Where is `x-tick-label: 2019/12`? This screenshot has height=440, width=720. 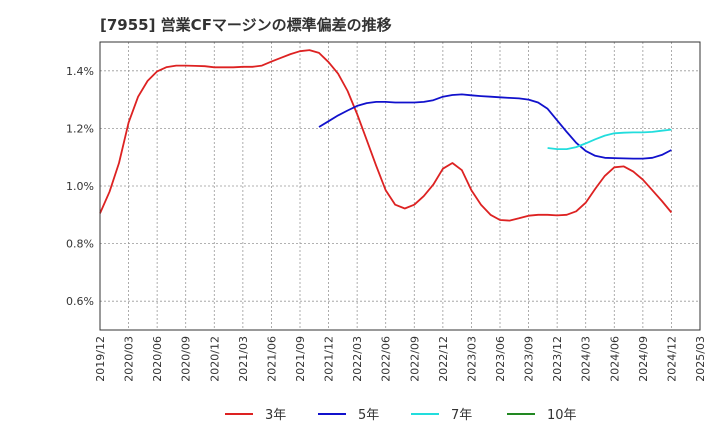 x-tick-label: 2019/12 is located at coordinates (100, 359).